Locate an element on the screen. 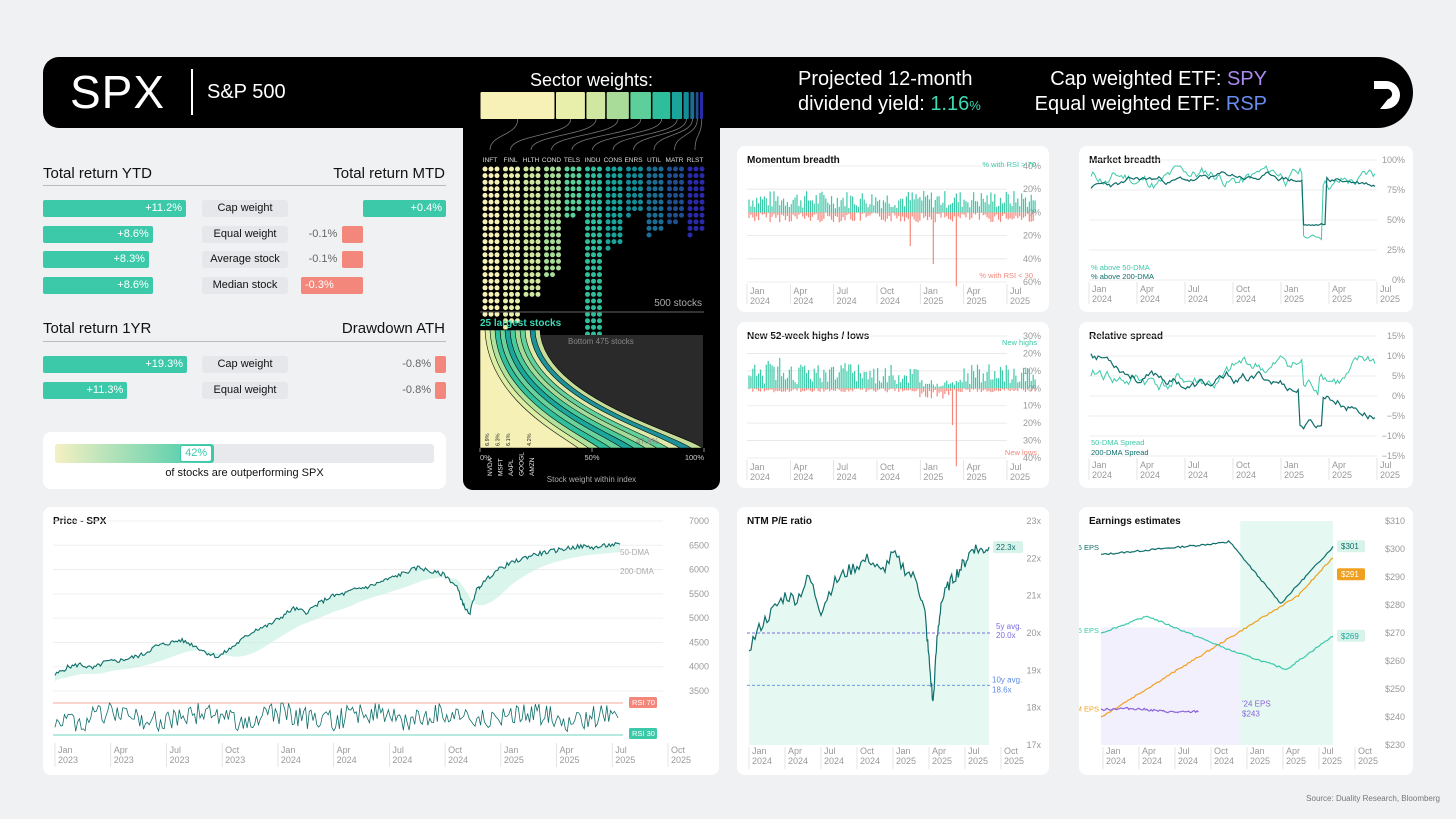  y-tick-label: 6500 is located at coordinates (699, 545).